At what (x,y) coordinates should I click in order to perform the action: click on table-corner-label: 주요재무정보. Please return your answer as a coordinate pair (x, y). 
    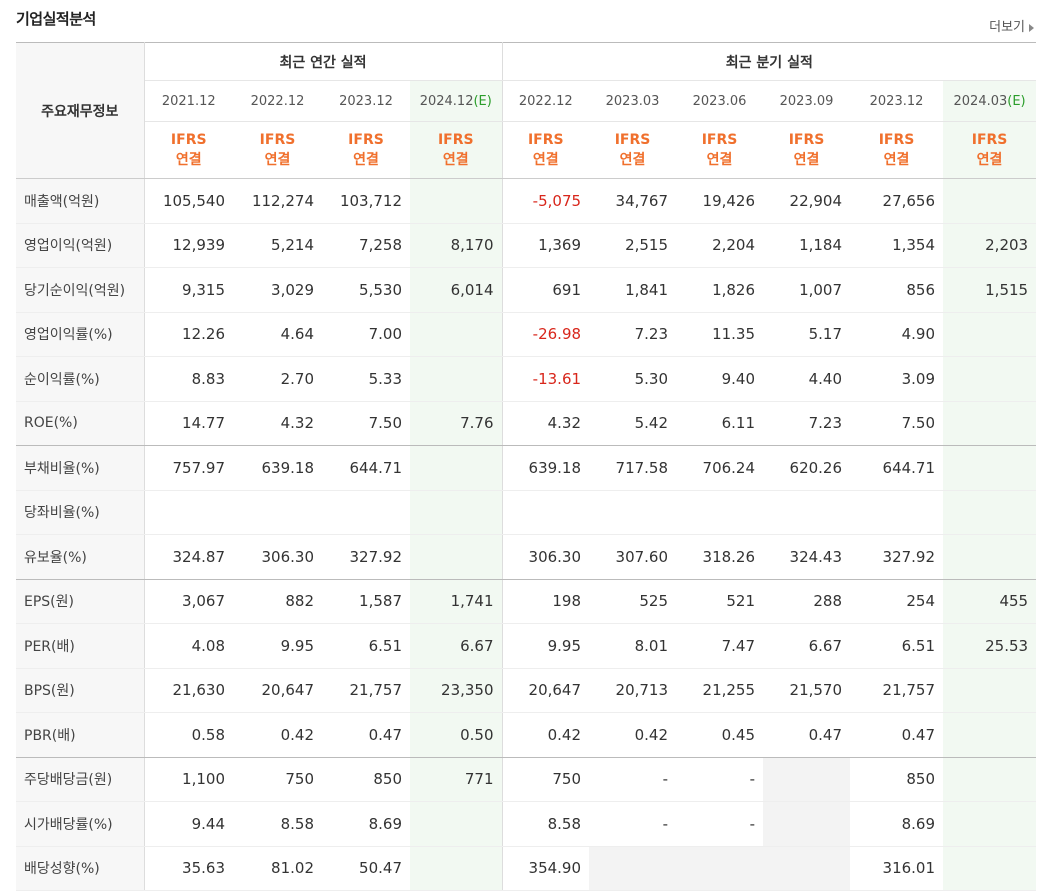
    Looking at the image, I should click on (80, 110).